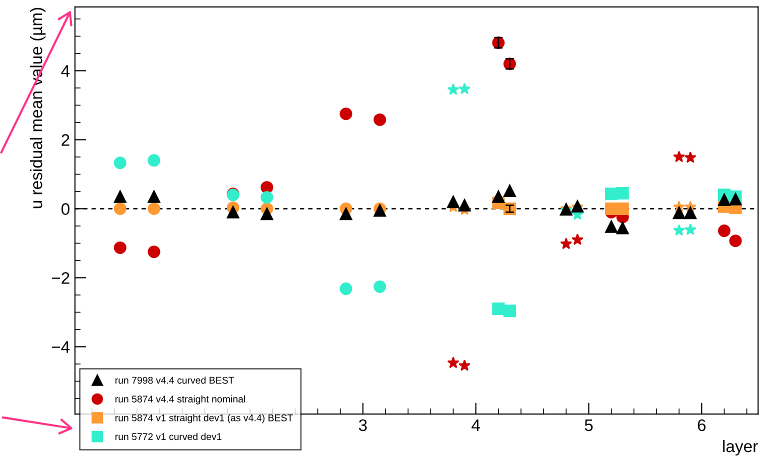 Image resolution: width=765 pixels, height=459 pixels. Describe the element at coordinates (588, 425) in the screenshot. I see `x-tick-label: 5` at that location.